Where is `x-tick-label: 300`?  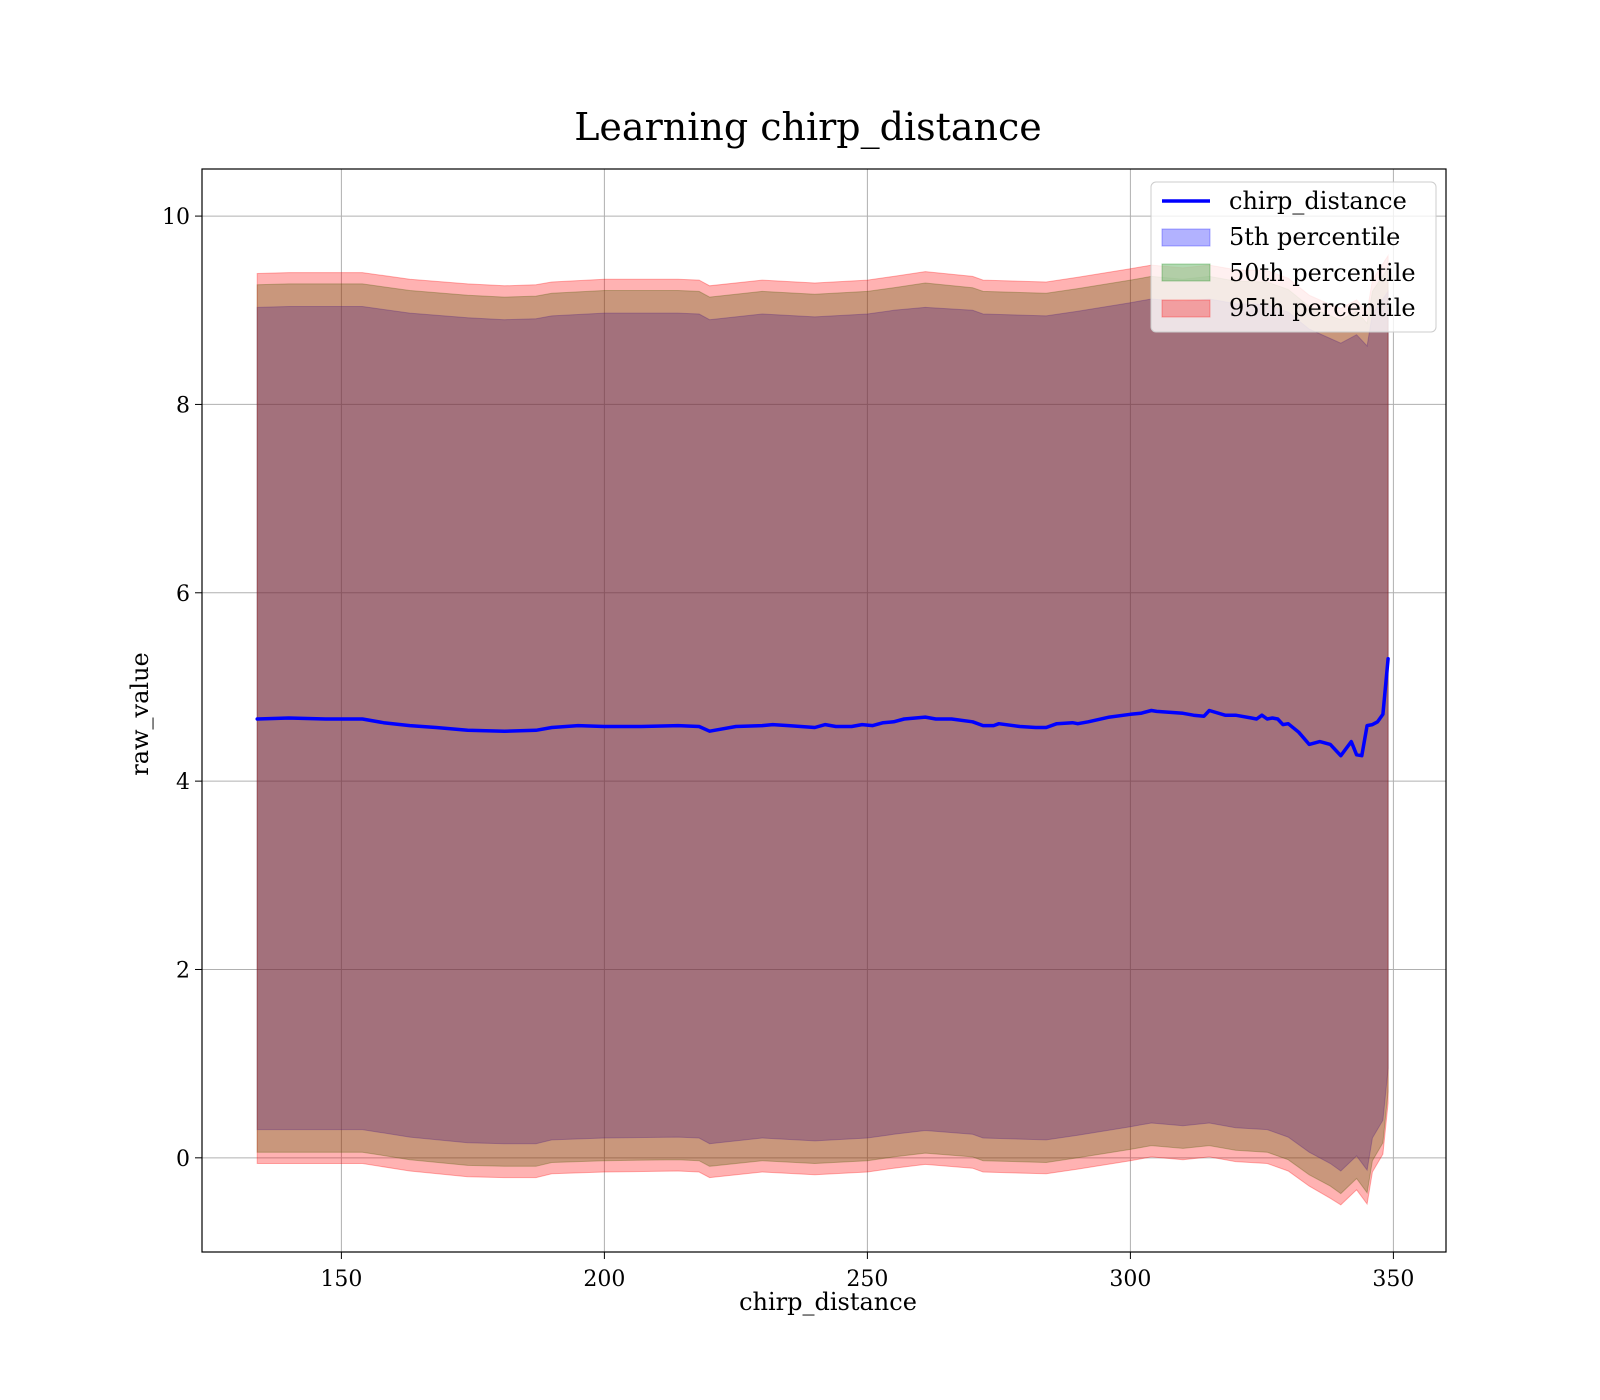
x-tick-label: 300 is located at coordinates (1130, 1279).